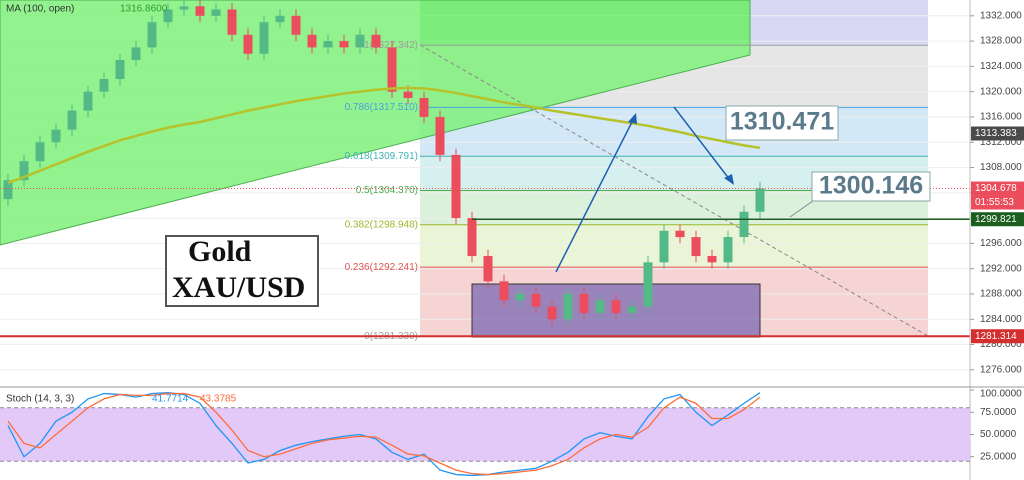  What do you see at coordinates (40, 9) in the screenshot?
I see `indicator-title: MA (100, open)` at bounding box center [40, 9].